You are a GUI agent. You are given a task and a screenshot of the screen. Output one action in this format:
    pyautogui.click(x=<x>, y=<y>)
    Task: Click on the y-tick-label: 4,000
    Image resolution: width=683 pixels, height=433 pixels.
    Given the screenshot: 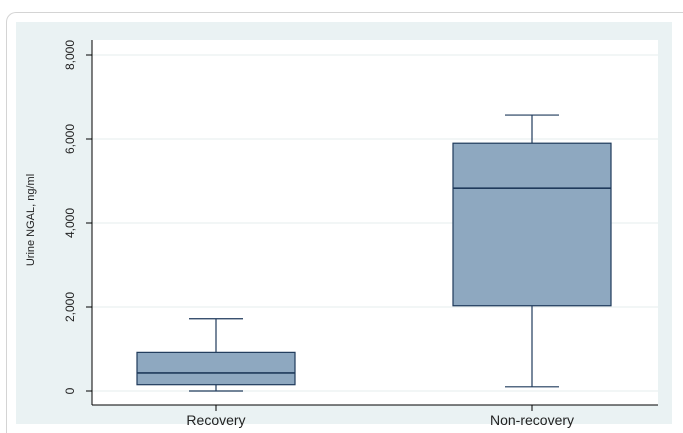 What is the action you would take?
    pyautogui.click(x=70, y=223)
    